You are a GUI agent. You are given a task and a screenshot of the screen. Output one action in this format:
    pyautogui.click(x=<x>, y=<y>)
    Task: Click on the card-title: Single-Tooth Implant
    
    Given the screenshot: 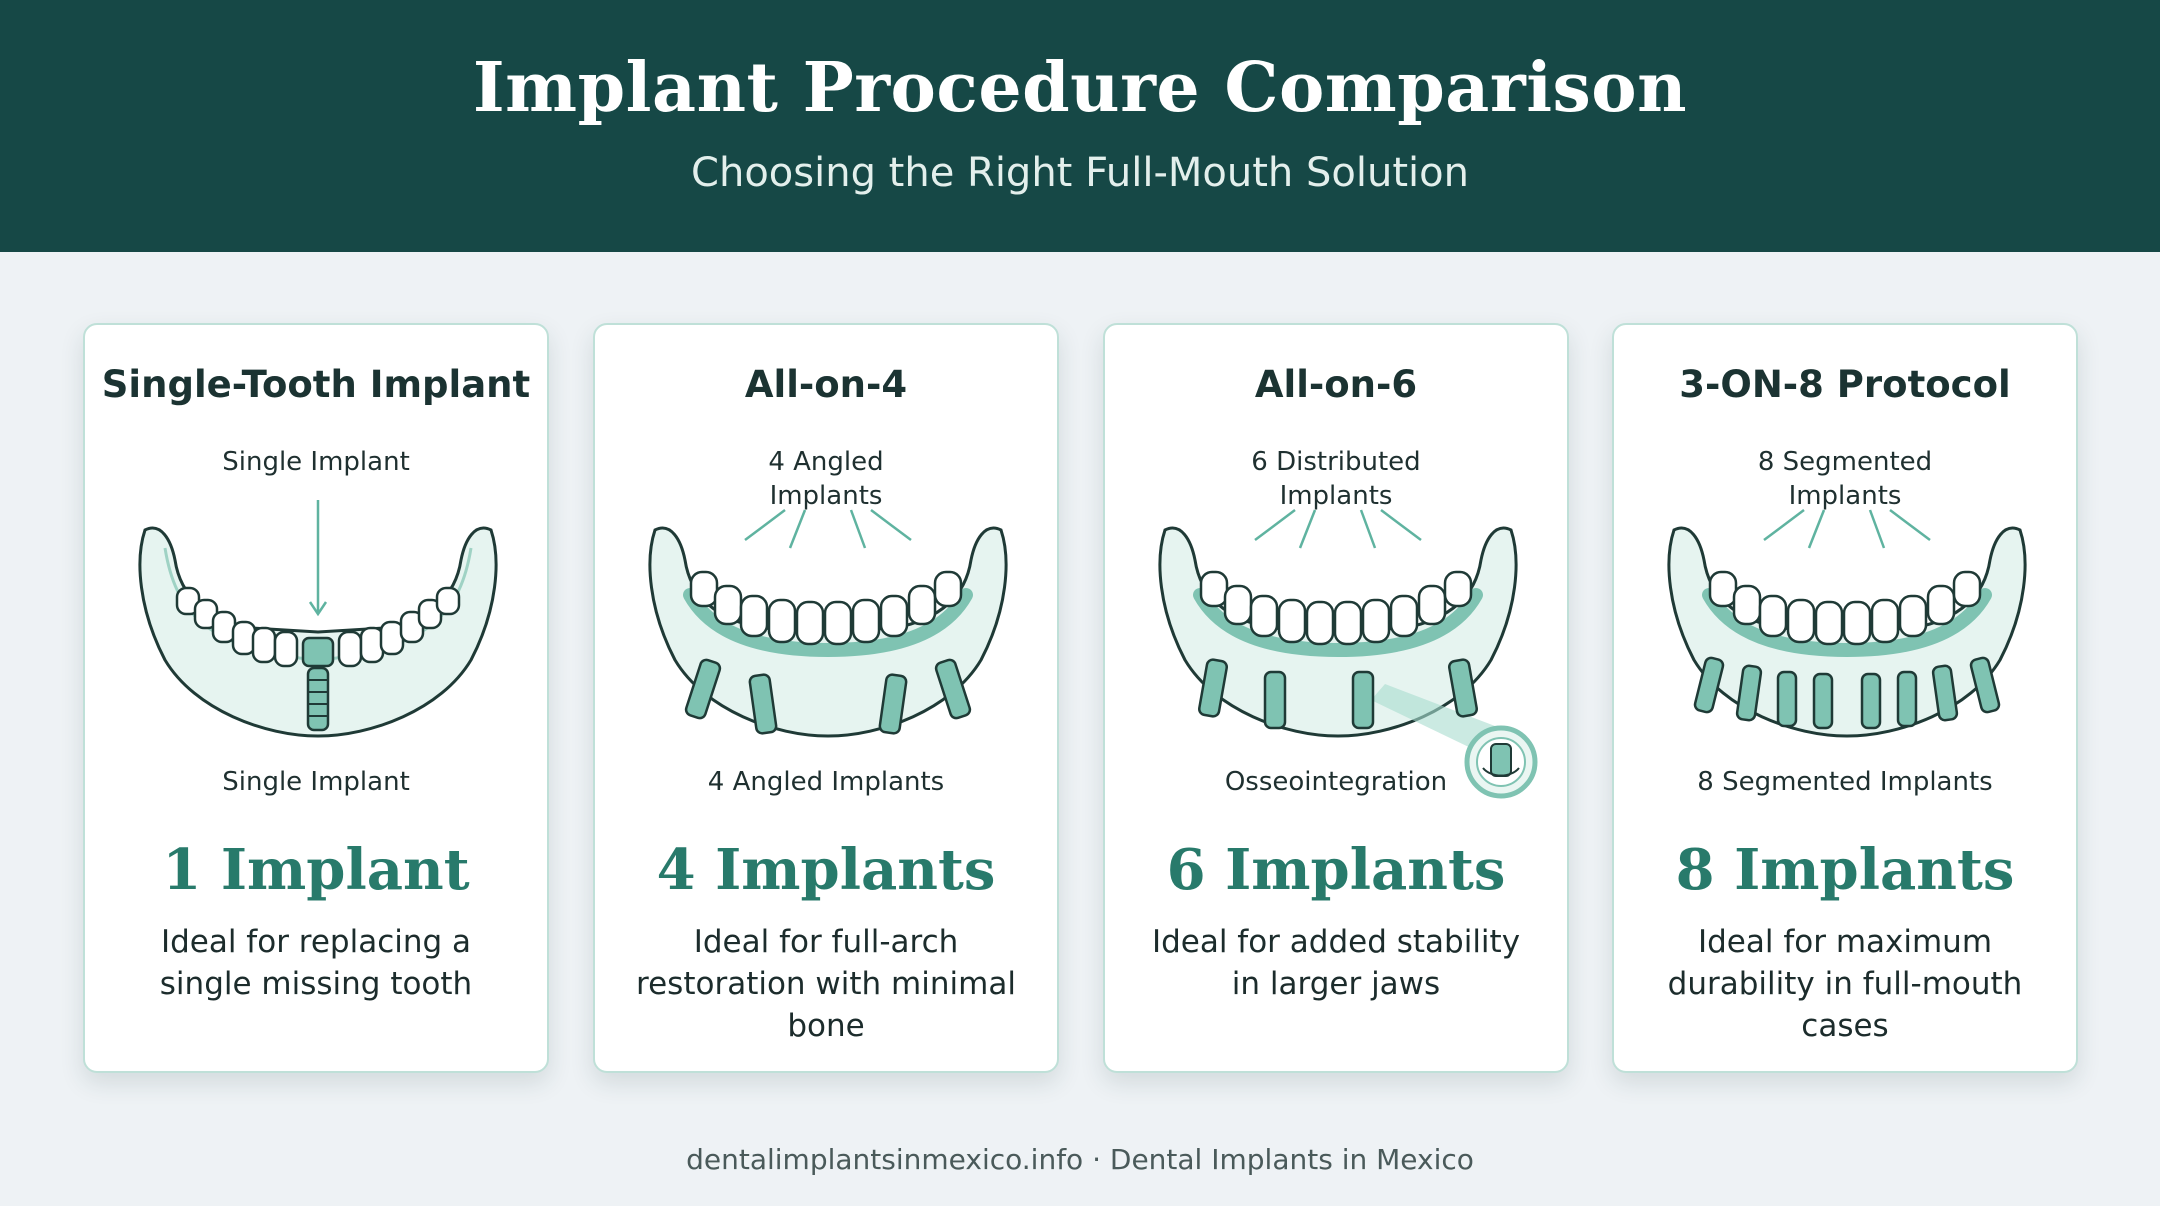 What is the action you would take?
    pyautogui.click(x=316, y=384)
    